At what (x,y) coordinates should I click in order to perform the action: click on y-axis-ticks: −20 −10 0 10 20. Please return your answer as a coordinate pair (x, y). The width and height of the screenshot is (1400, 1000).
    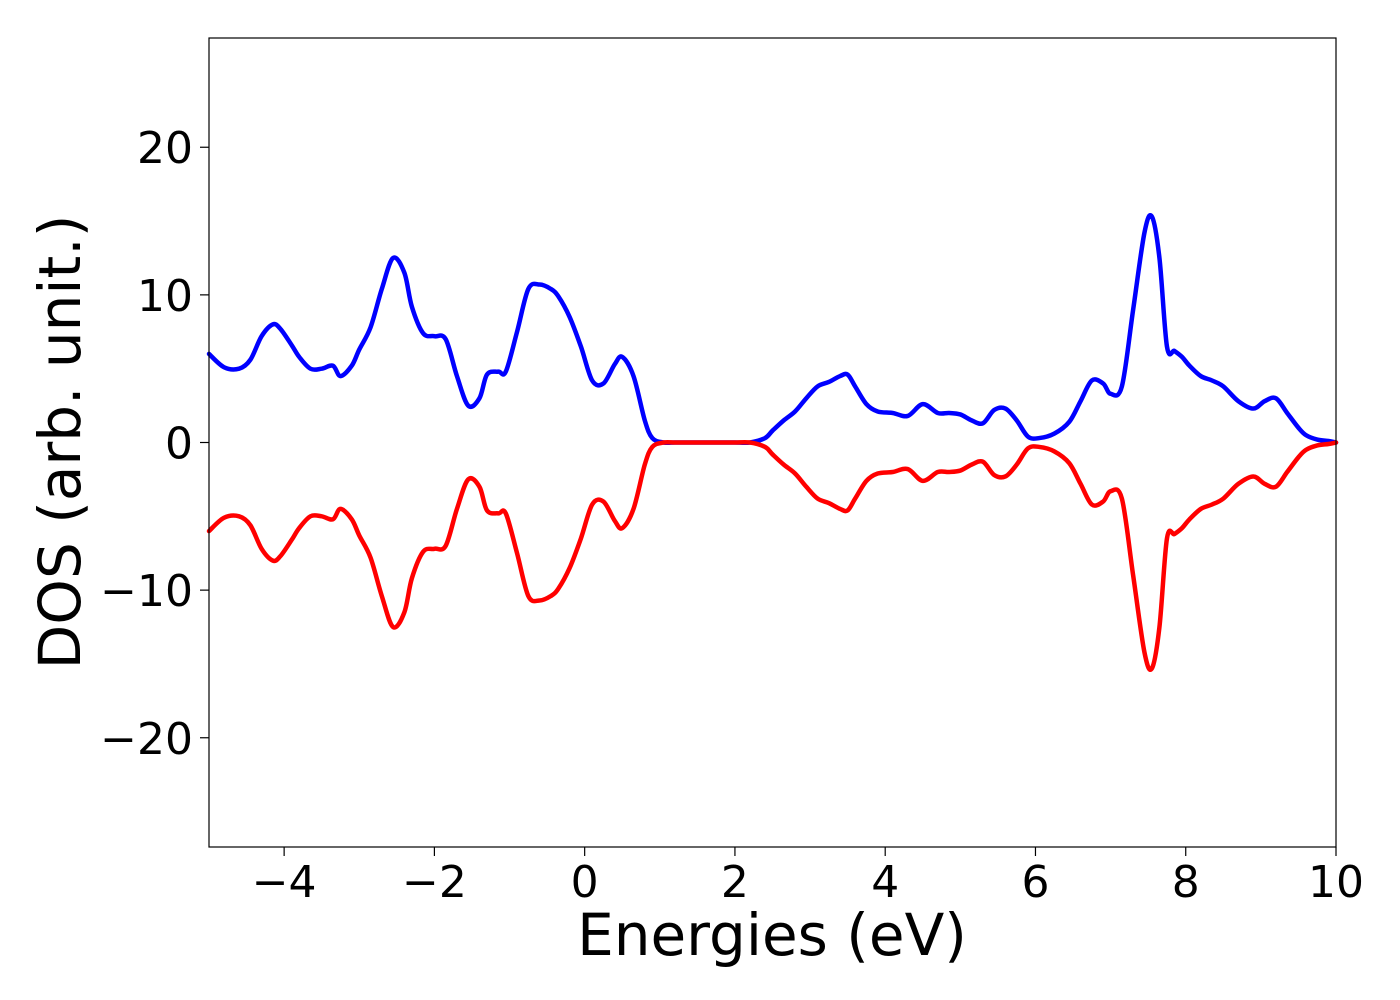
    Looking at the image, I should click on (154, 444).